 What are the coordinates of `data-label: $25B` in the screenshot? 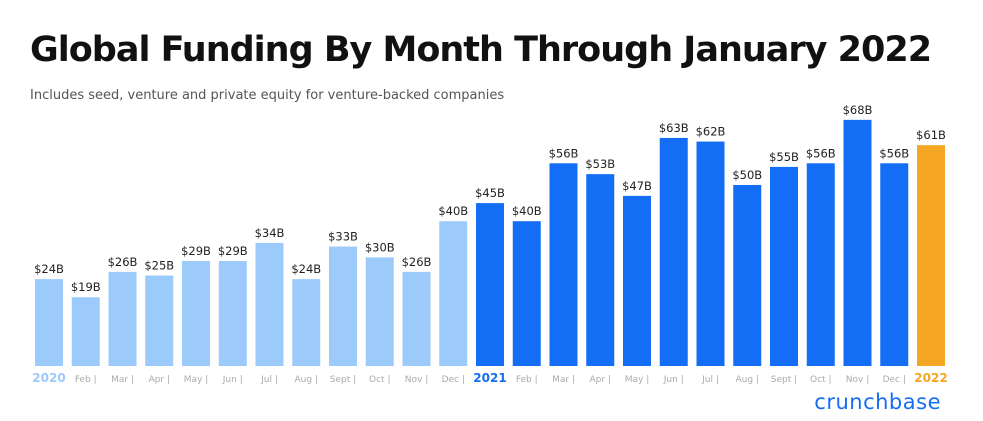 It's located at (159, 266).